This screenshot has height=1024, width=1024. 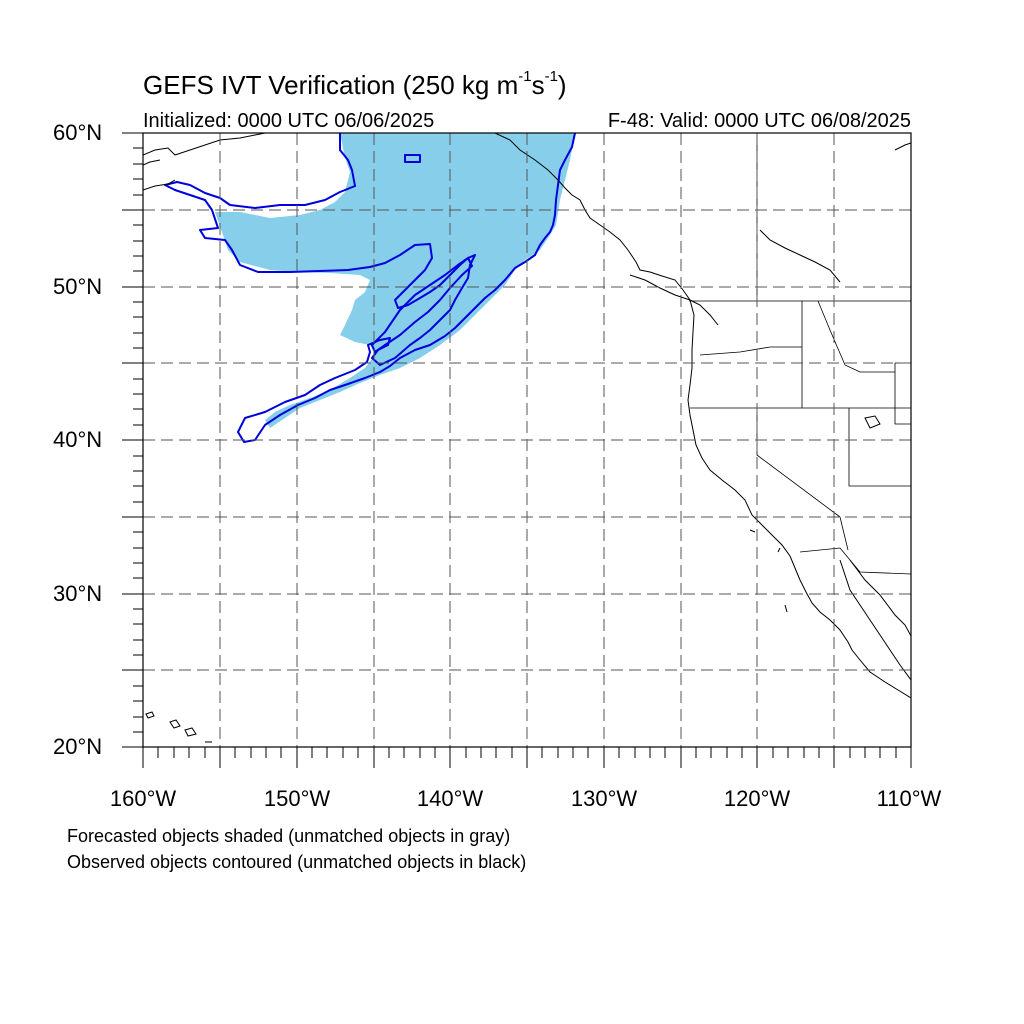 What do you see at coordinates (289, 121) in the screenshot?
I see `initialized-label: Initialized: 0000 UTC 06/06/2025` at bounding box center [289, 121].